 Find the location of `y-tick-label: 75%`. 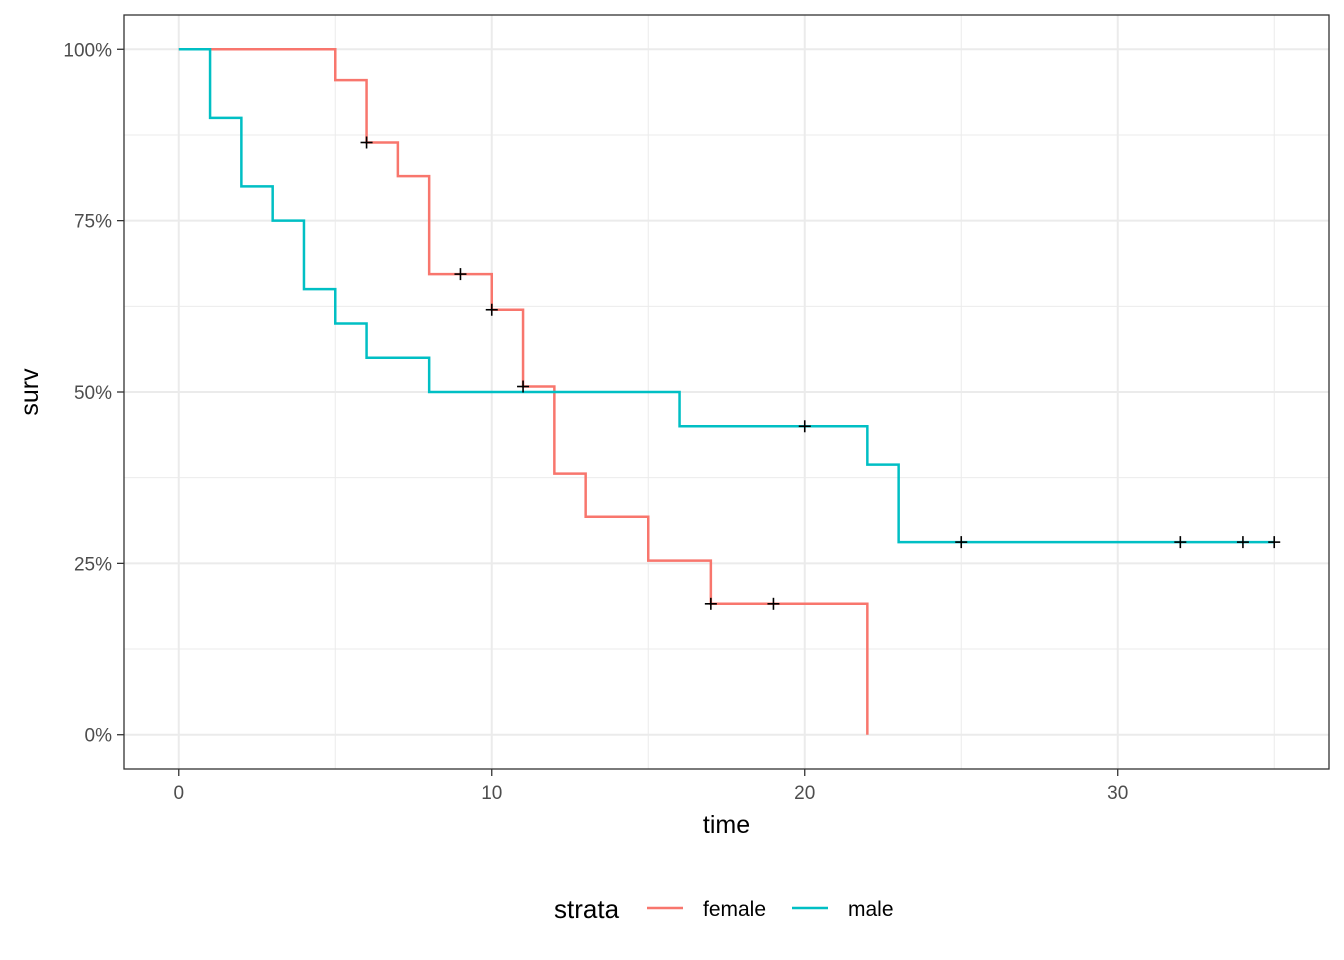

y-tick-label: 75% is located at coordinates (93, 222).